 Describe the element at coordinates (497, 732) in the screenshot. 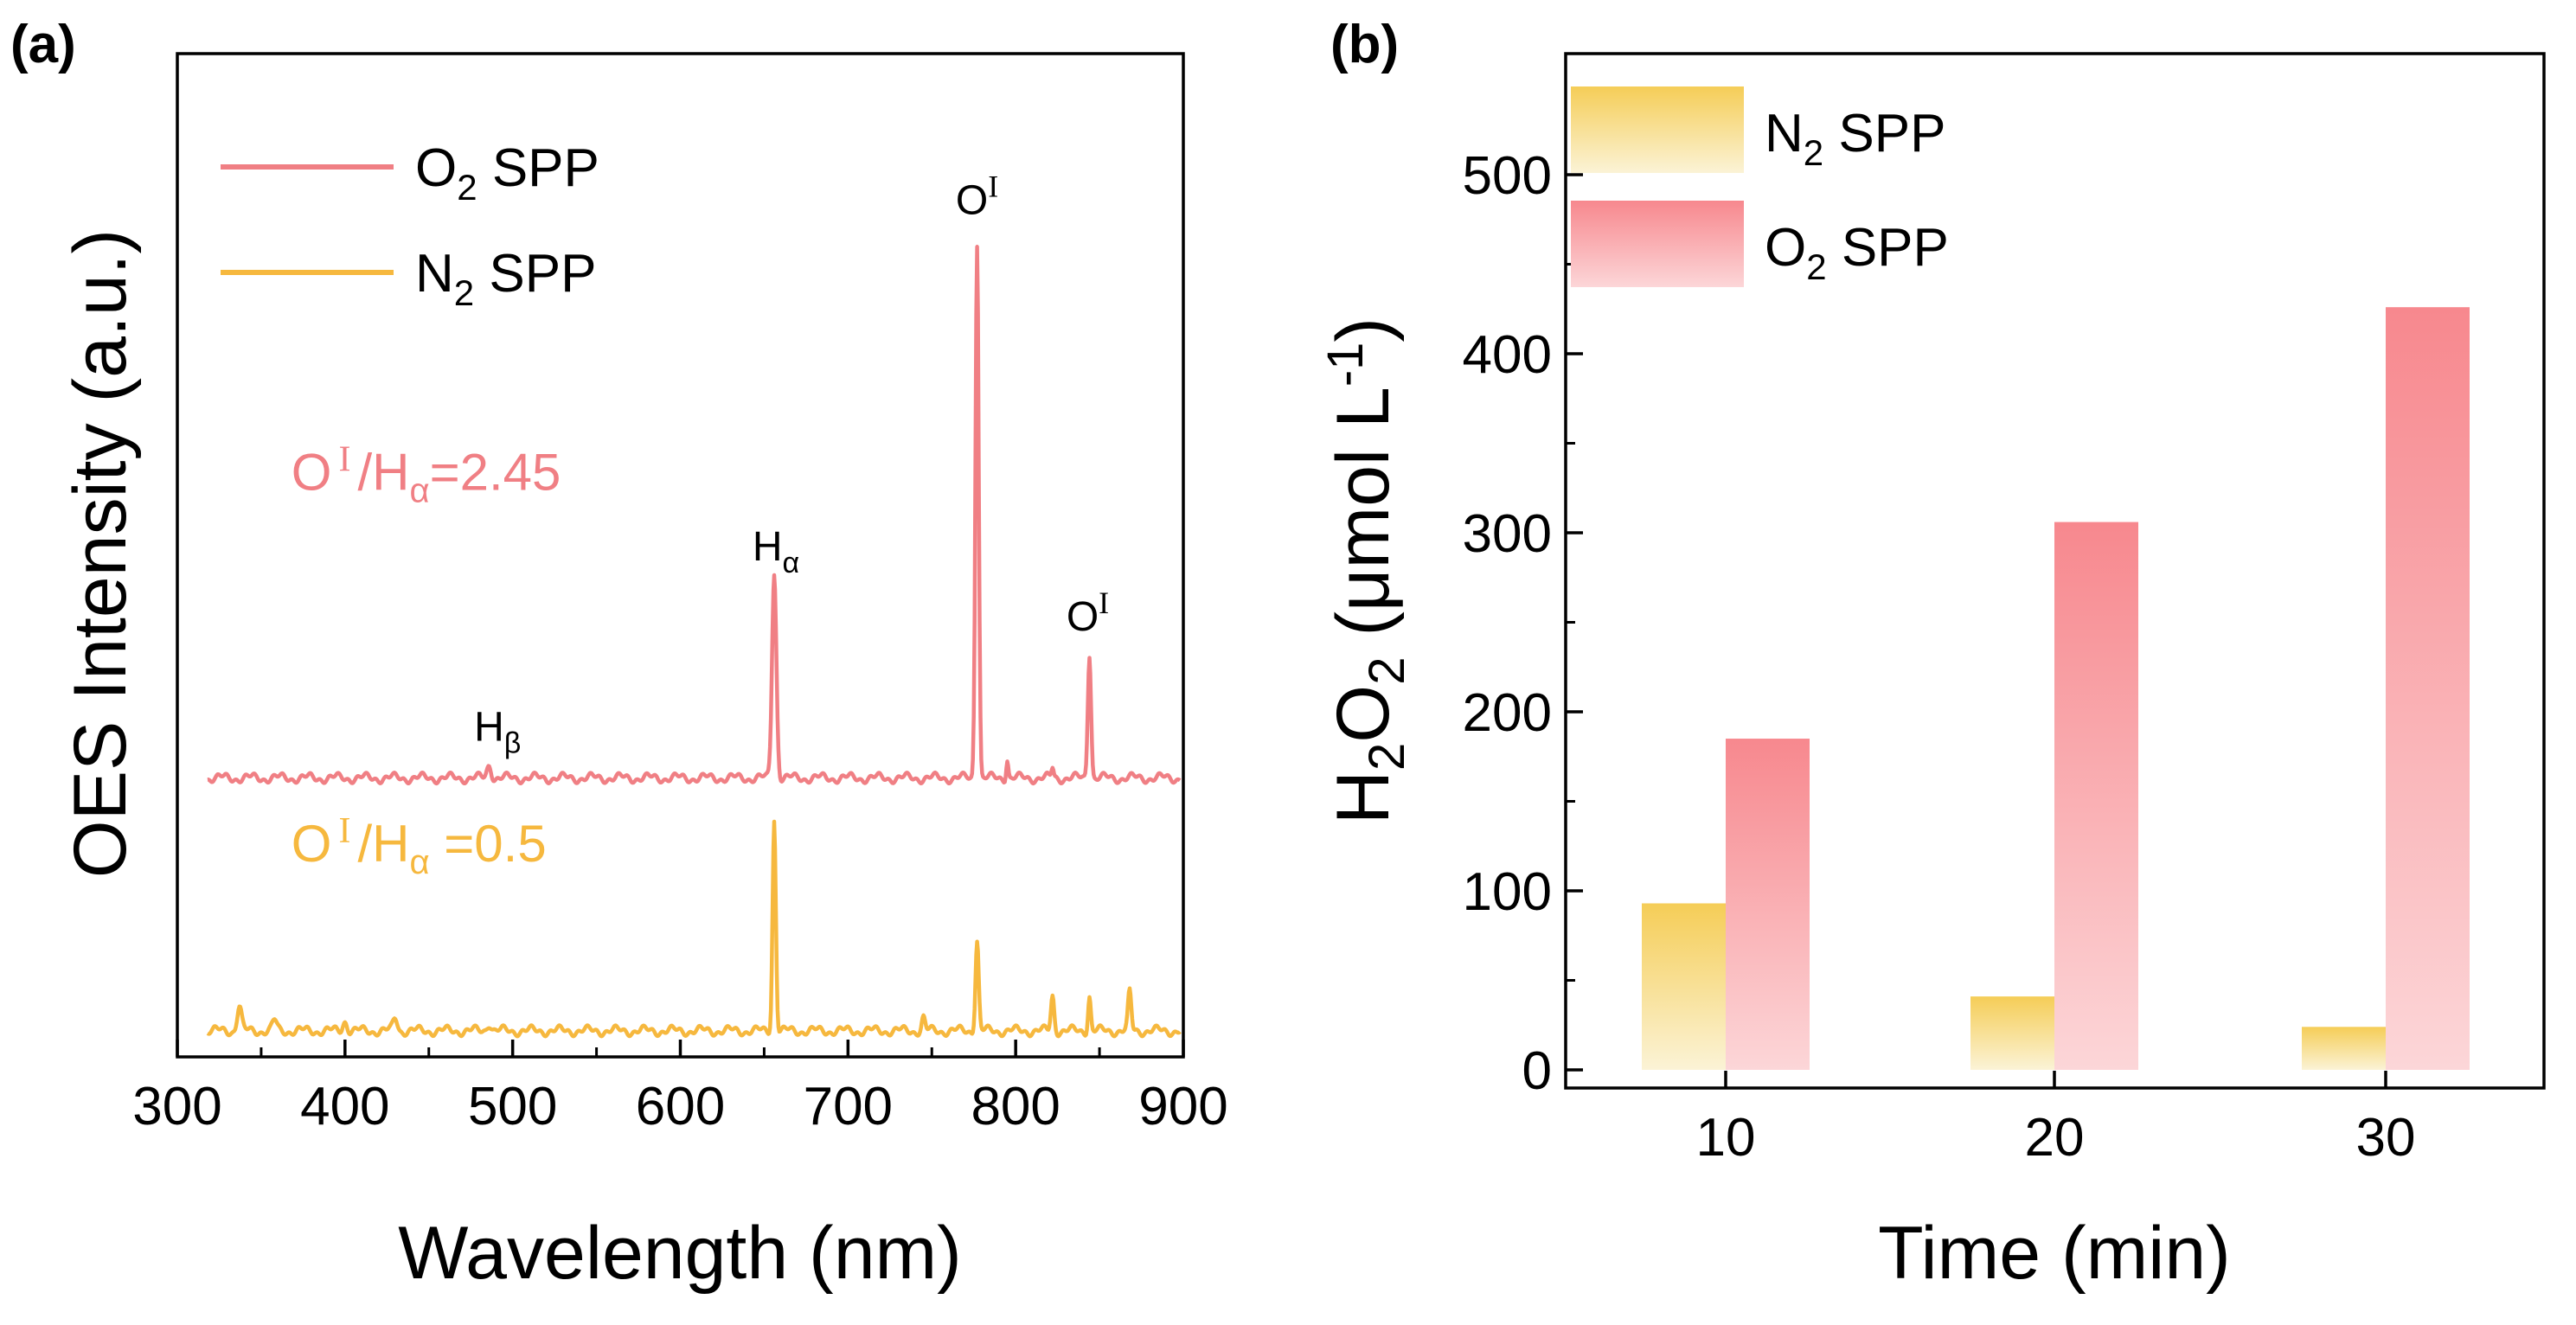

I see `peak-label-h-beta: Hβ` at that location.